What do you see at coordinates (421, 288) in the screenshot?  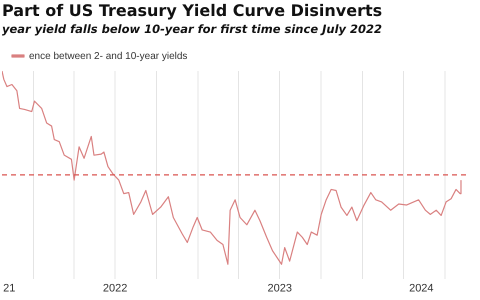 I see `x-tick-label: 2024` at bounding box center [421, 288].